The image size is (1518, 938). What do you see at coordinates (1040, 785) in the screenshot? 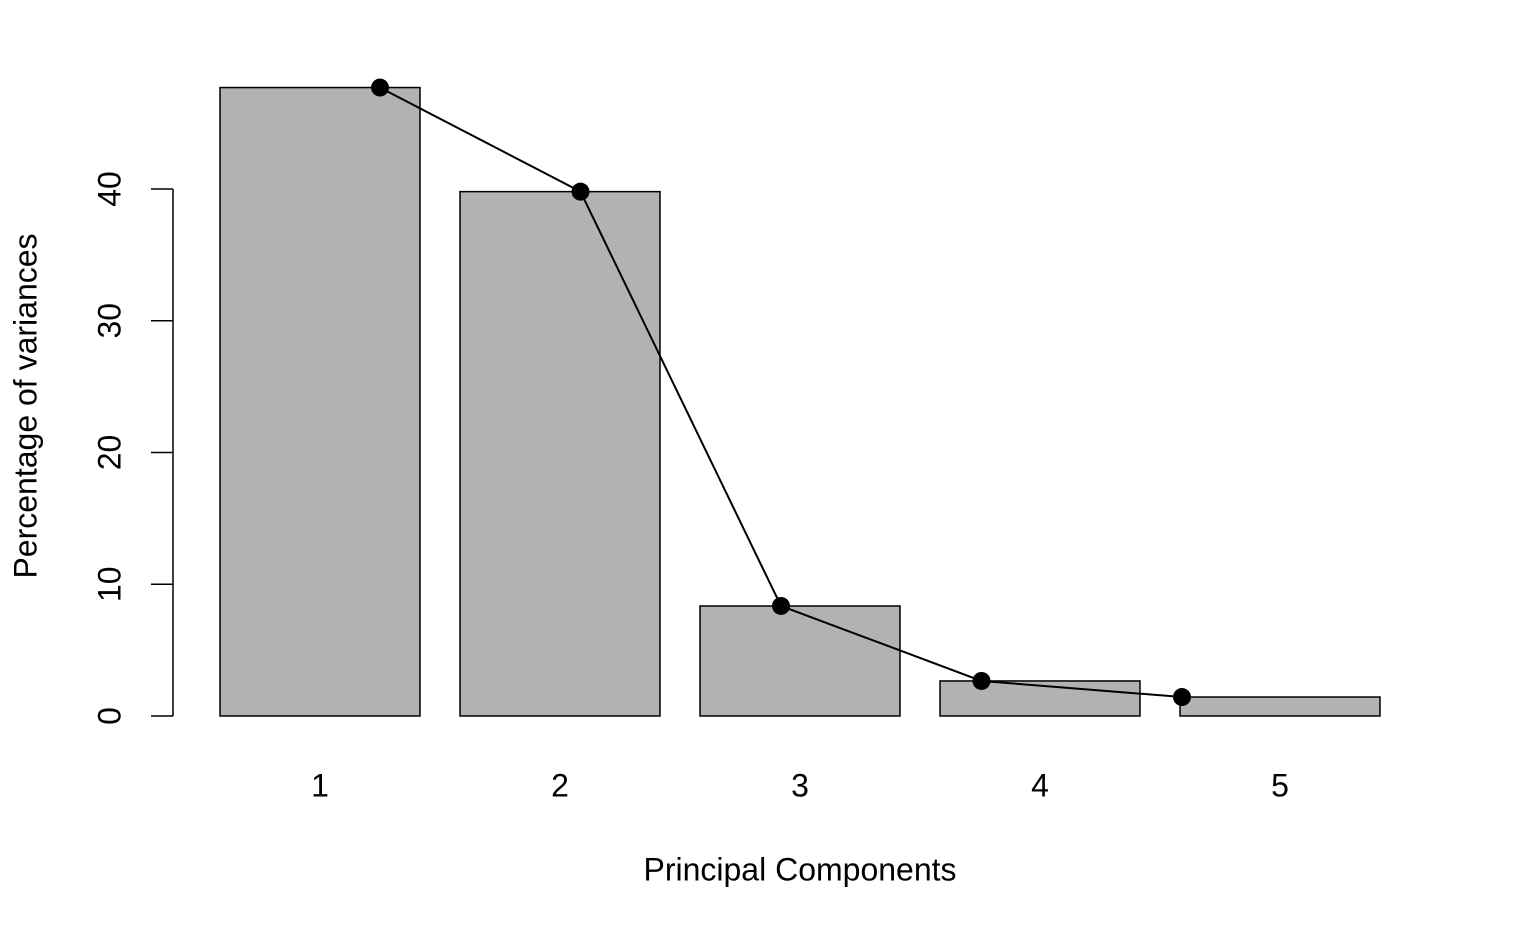
I see `x-tick-label: 4` at bounding box center [1040, 785].